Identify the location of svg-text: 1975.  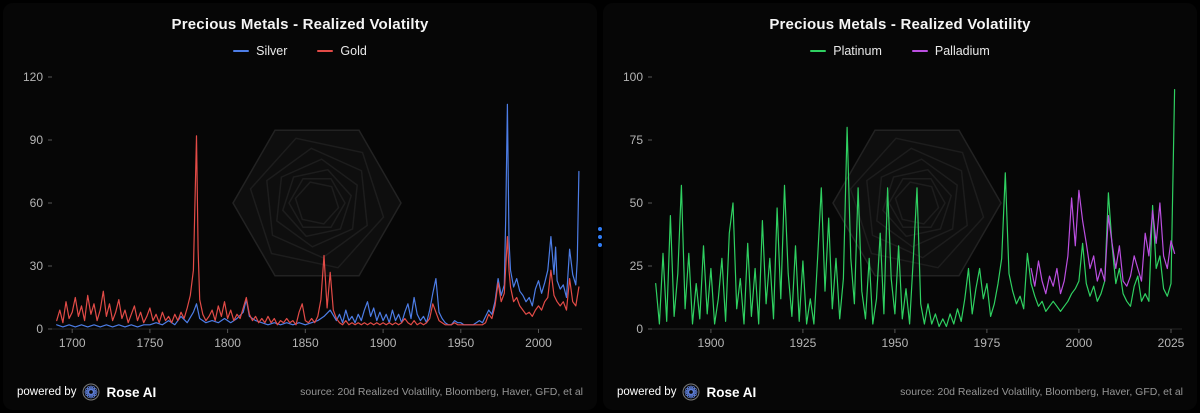
(987, 343).